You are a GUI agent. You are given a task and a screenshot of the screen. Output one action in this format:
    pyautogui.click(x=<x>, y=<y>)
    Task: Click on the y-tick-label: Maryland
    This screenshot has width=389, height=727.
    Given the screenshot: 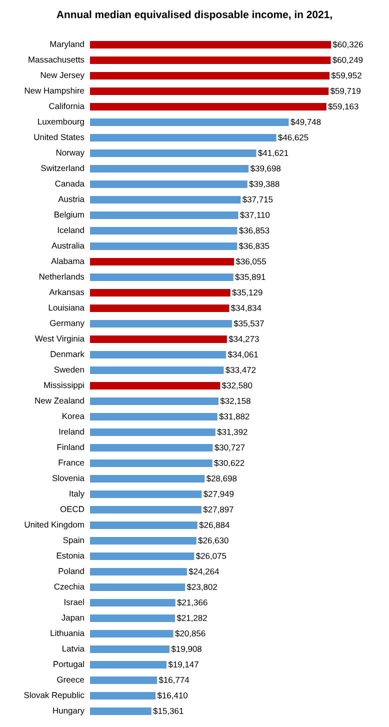 What is the action you would take?
    pyautogui.click(x=67, y=44)
    